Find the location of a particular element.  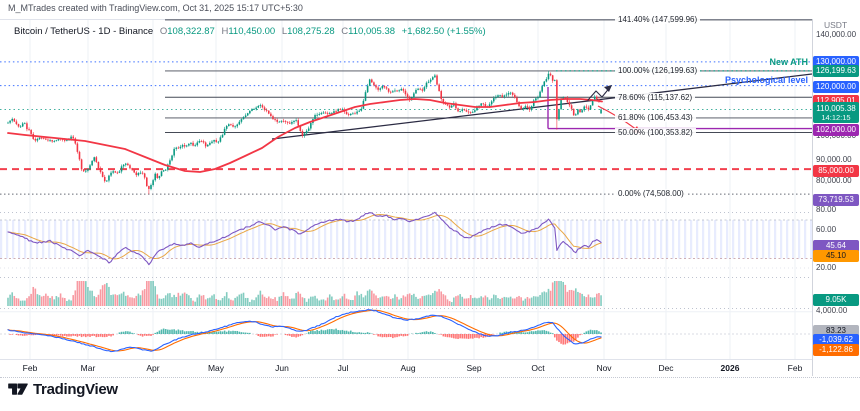

price-axis-badge: 83.23 is located at coordinates (836, 330).